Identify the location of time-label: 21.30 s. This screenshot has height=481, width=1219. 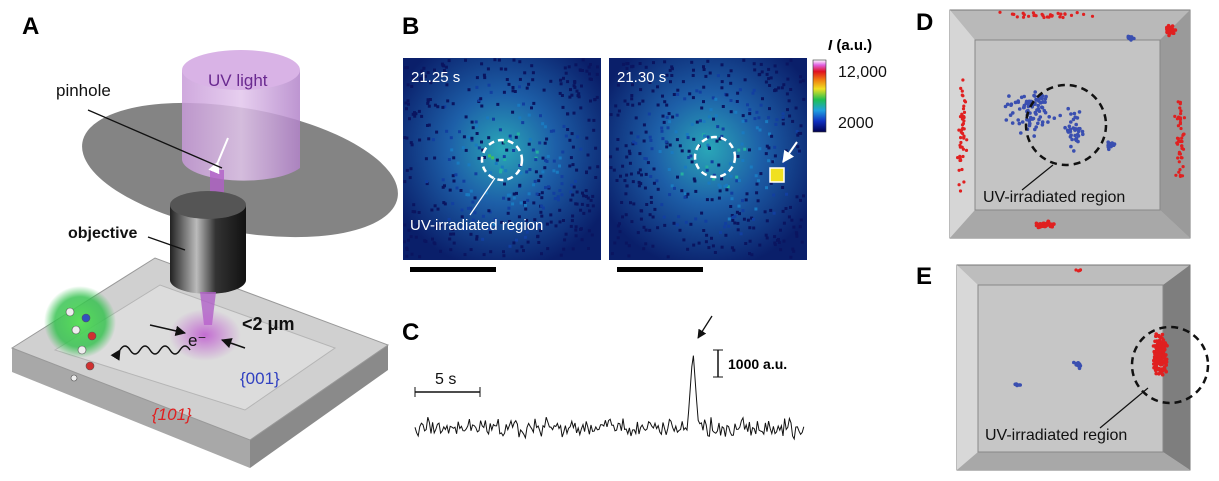
(641, 77).